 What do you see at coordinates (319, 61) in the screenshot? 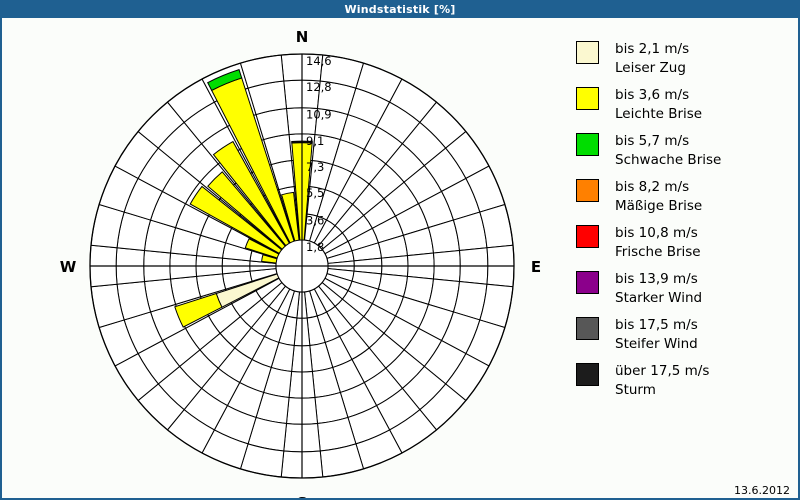
I see `radial-tick-label: 14,6` at bounding box center [319, 61].